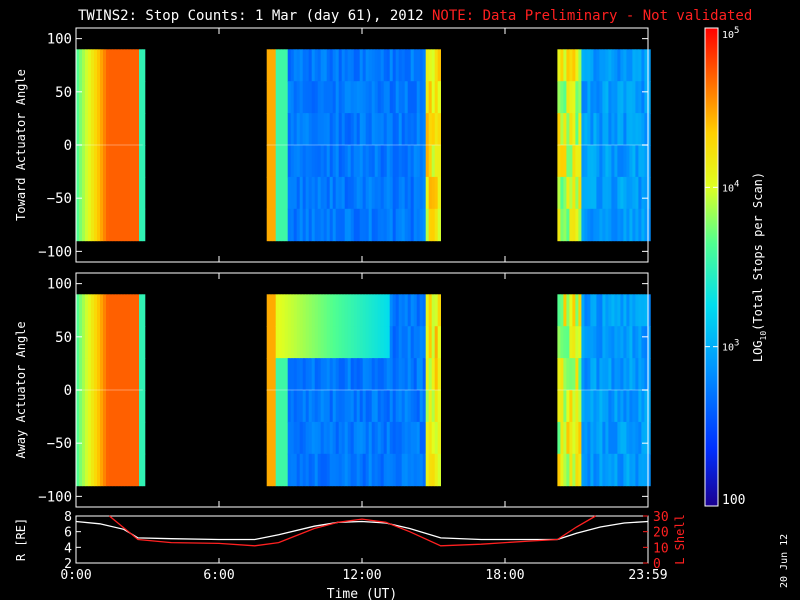  I want to click on colorbar-tick-label: 105, so click(730, 33).